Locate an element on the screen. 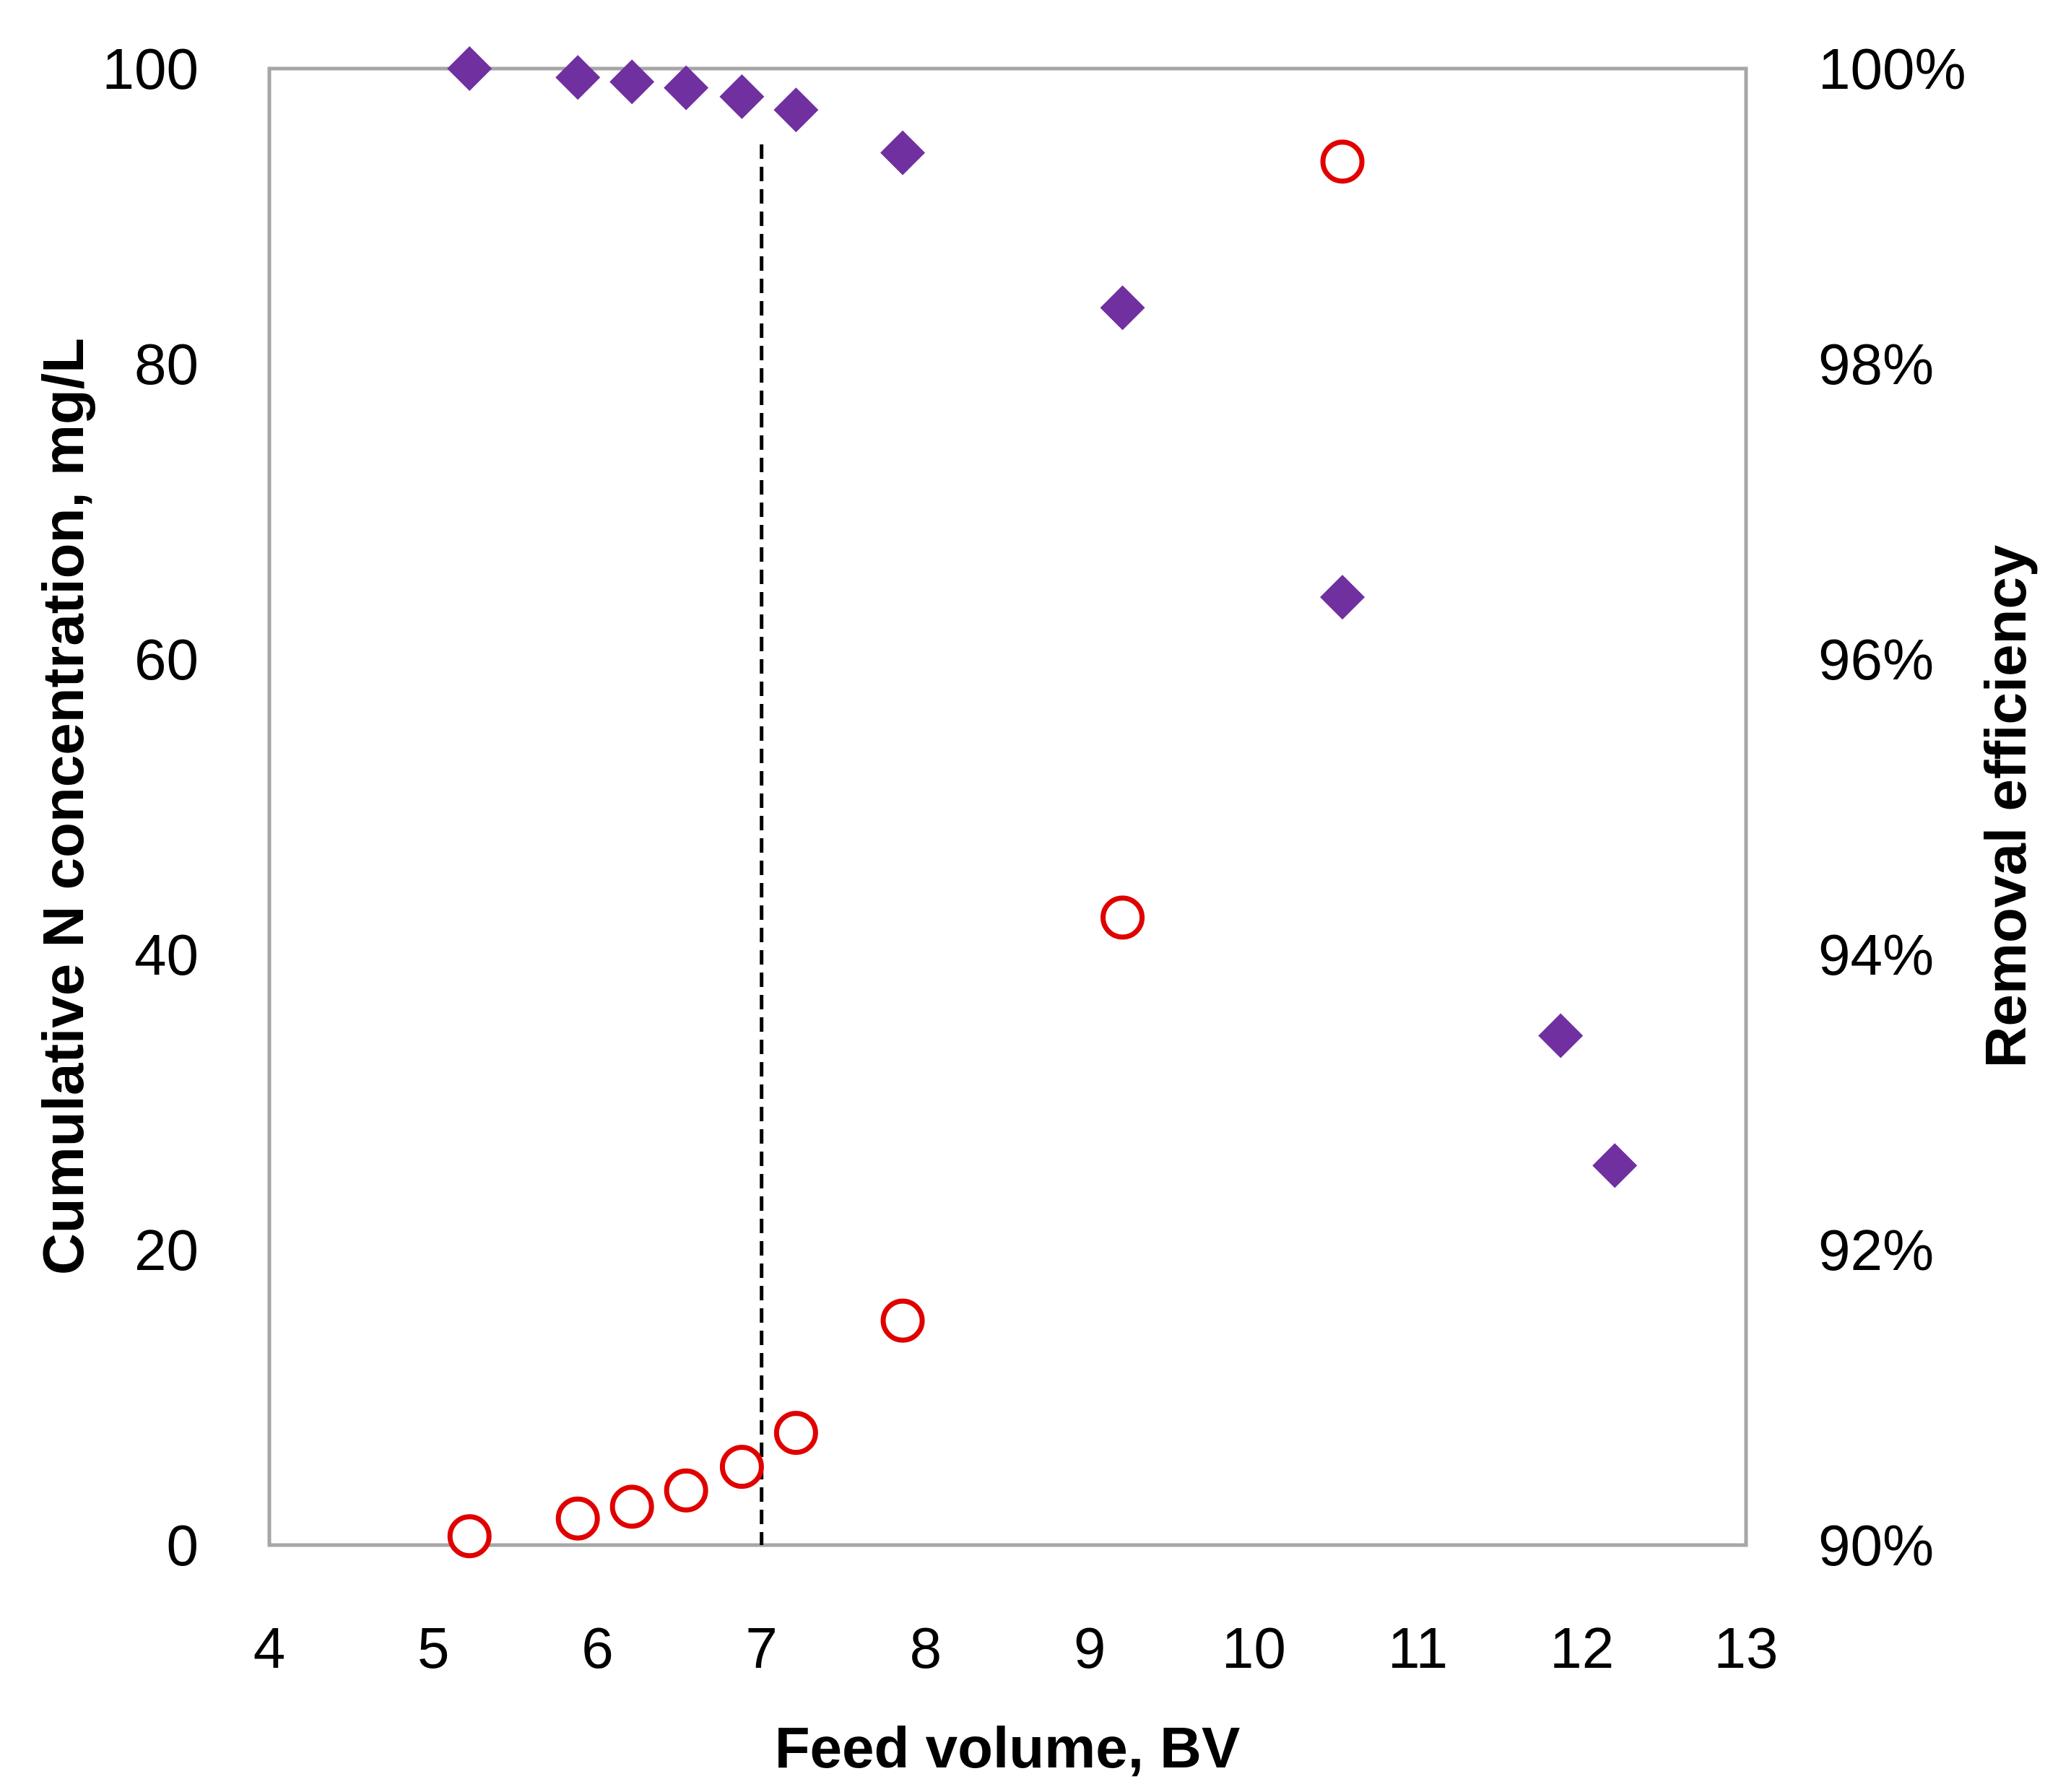 The width and height of the screenshot is (2058, 1792). x-tick-label: 4 is located at coordinates (269, 1648).